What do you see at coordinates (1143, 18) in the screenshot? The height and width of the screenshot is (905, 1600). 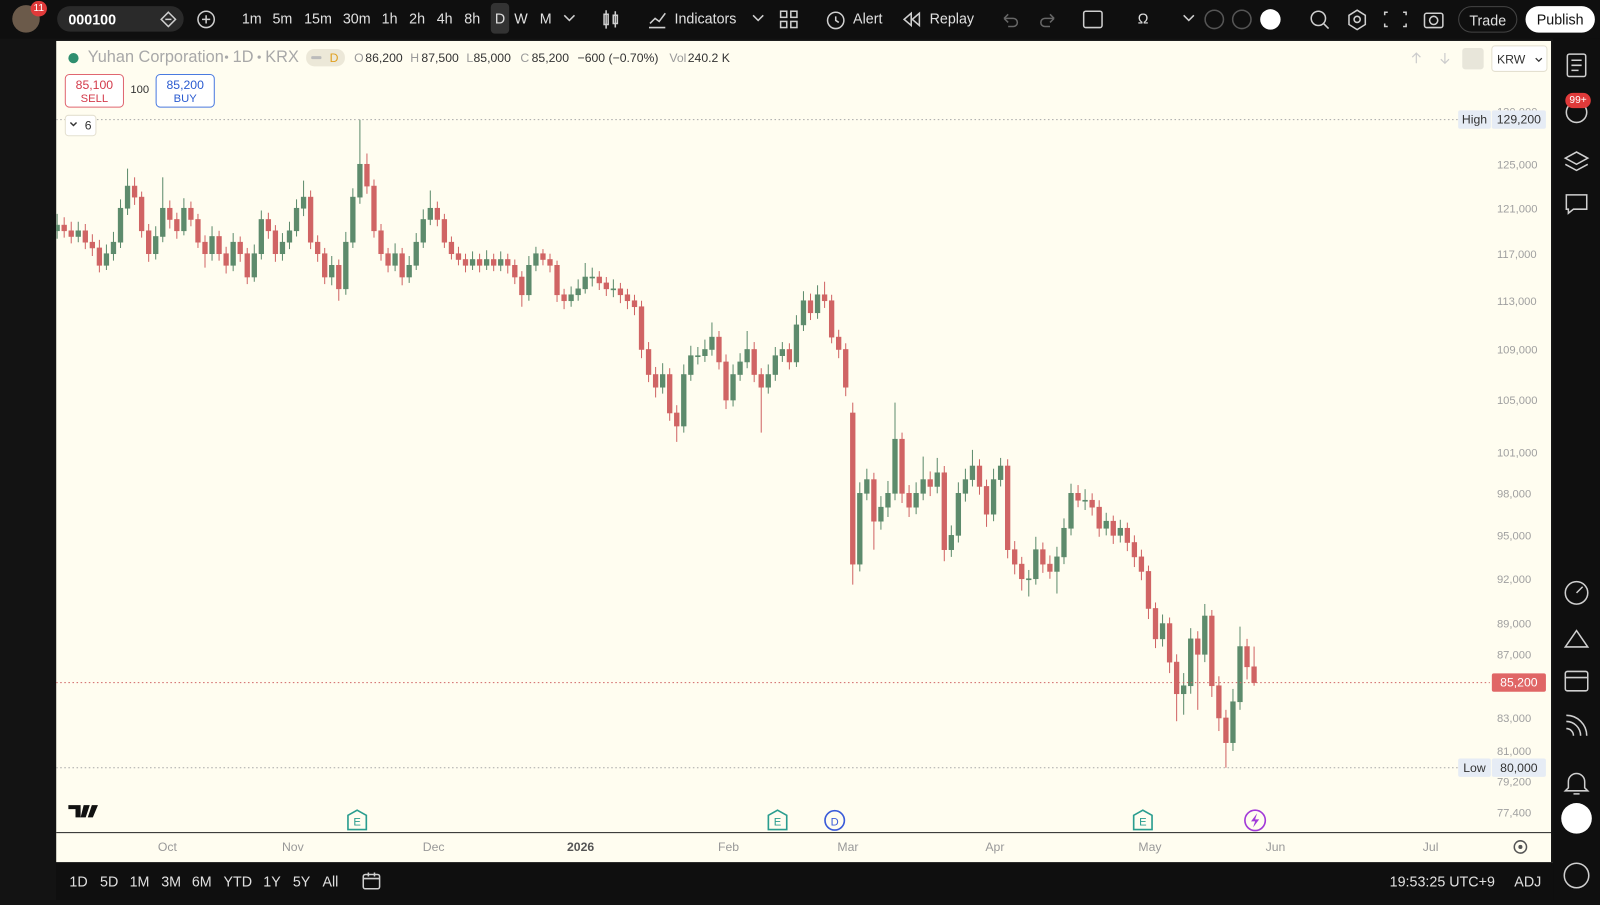 I see `omega-button: Ω` at bounding box center [1143, 18].